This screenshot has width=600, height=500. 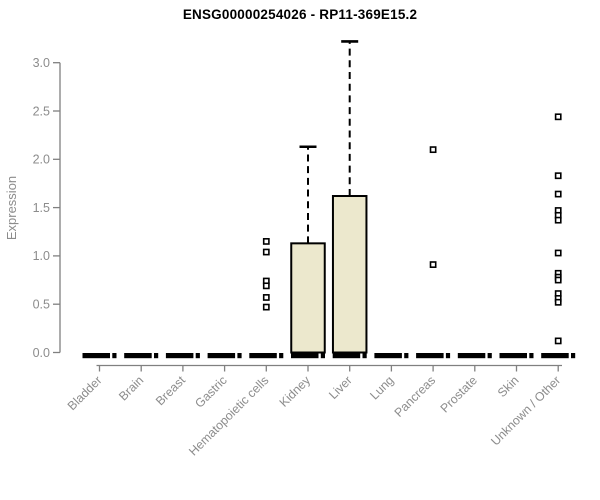 I want to click on y-tick-label: 0.0, so click(x=41, y=353).